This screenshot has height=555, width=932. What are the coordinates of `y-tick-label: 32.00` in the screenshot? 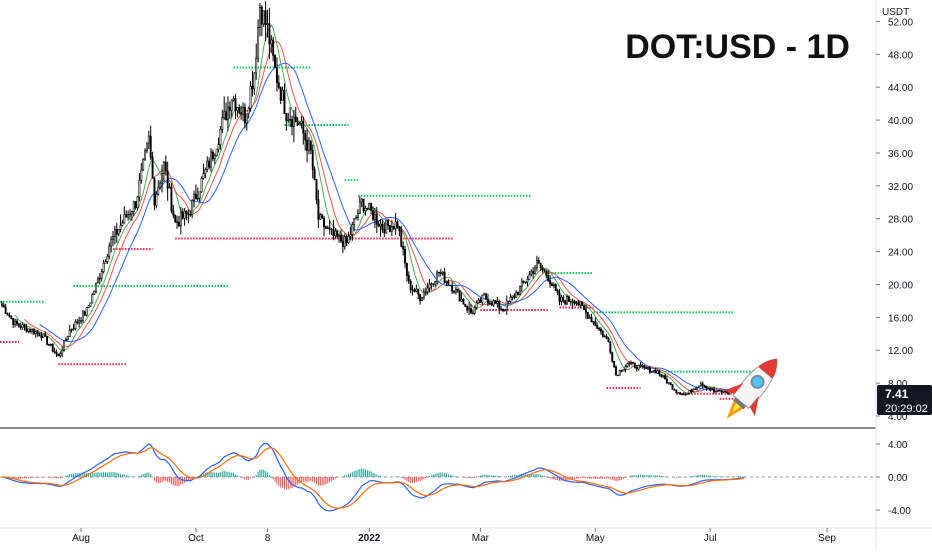 It's located at (900, 187).